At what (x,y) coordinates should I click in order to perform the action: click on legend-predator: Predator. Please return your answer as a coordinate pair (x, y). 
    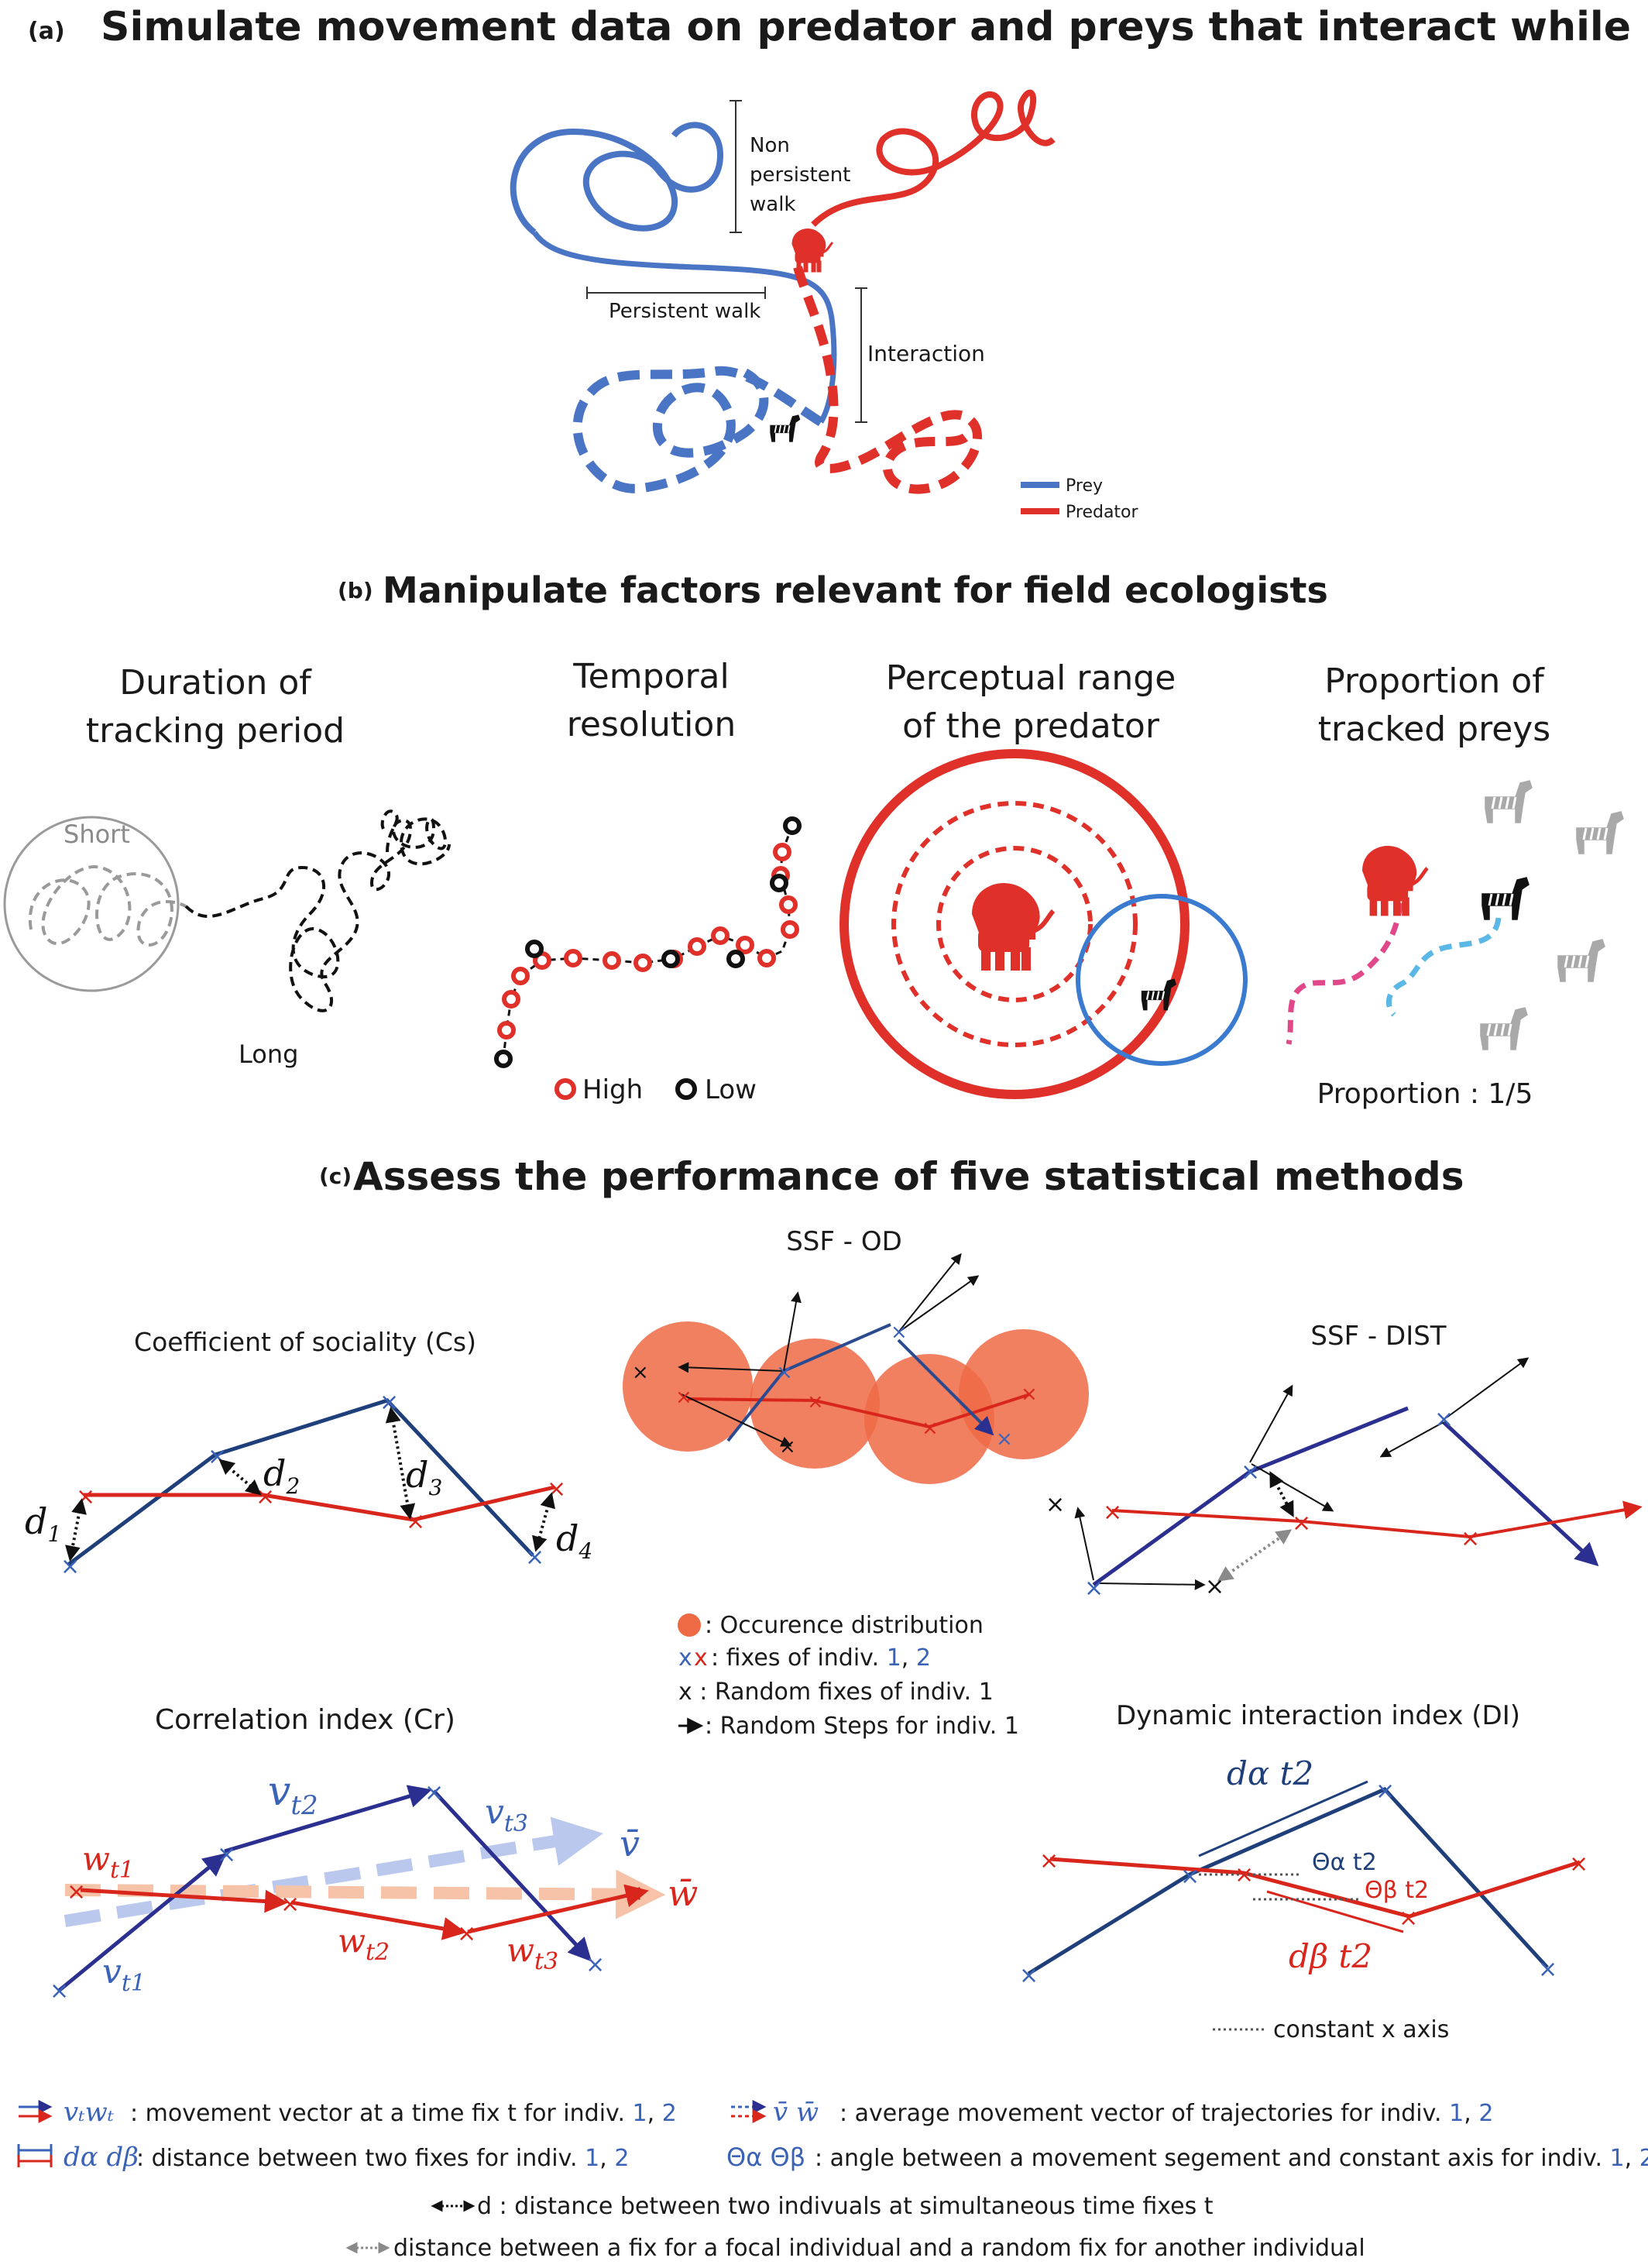
    Looking at the image, I should click on (1102, 512).